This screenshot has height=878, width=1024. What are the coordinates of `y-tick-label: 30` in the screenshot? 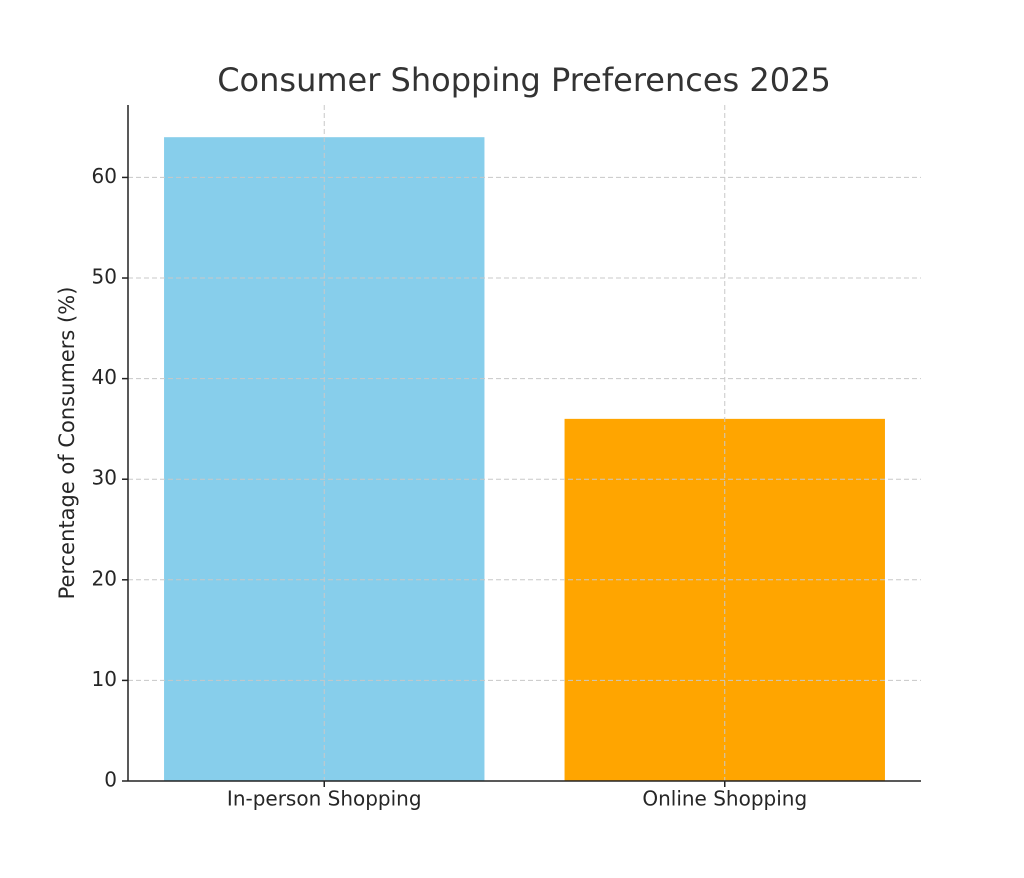 It's located at (104, 478).